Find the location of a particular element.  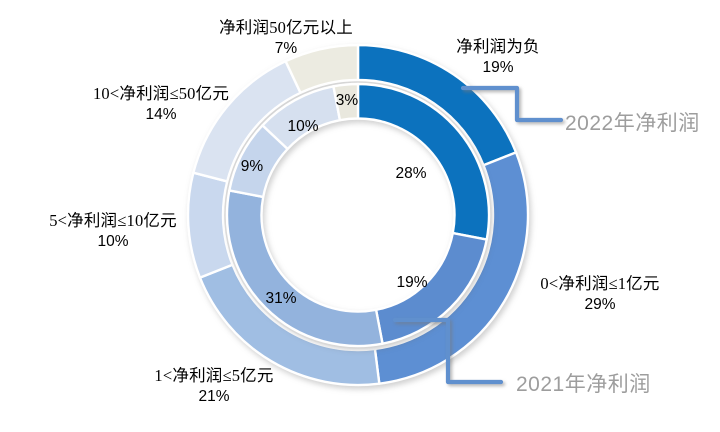

category-name: 5<净利润≤10亿元 is located at coordinates (113, 220).